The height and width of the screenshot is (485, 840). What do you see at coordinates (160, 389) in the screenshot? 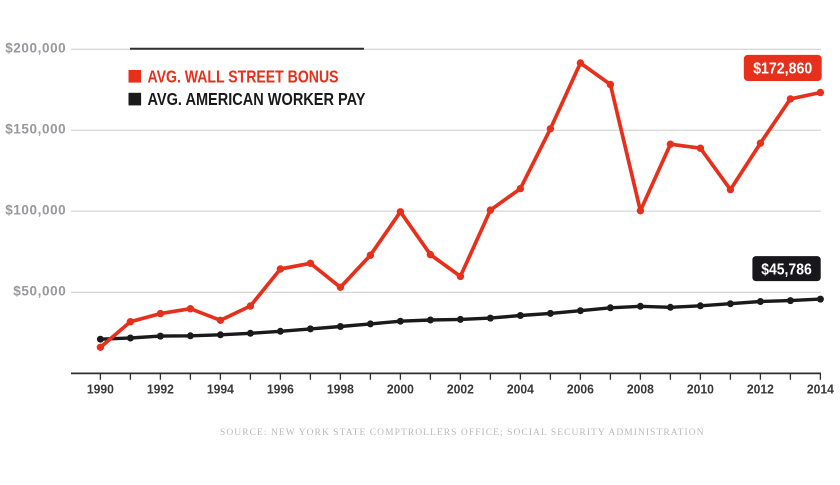
I see `svg-text: 1992` at bounding box center [160, 389].